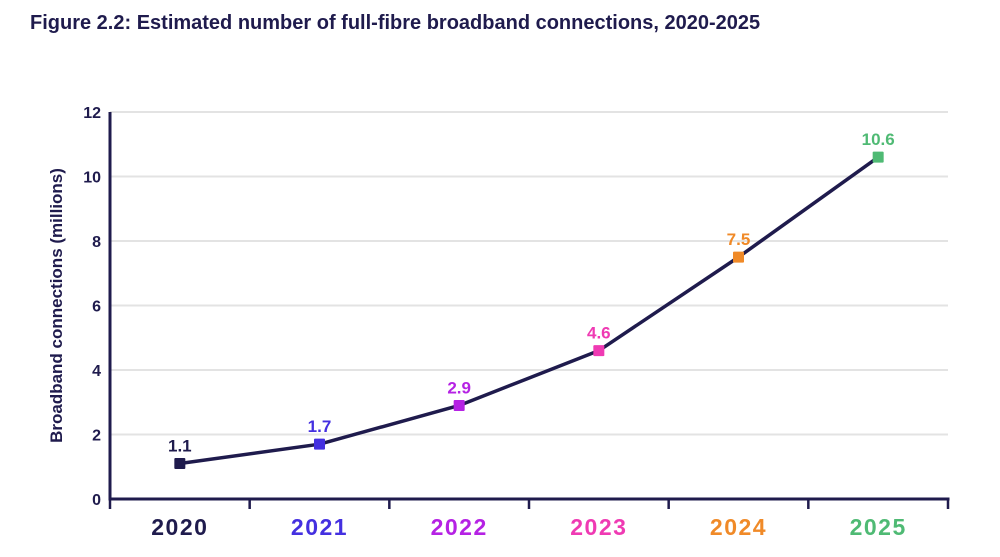  Describe the element at coordinates (598, 527) in the screenshot. I see `x-axis-label-2023: 2023` at that location.